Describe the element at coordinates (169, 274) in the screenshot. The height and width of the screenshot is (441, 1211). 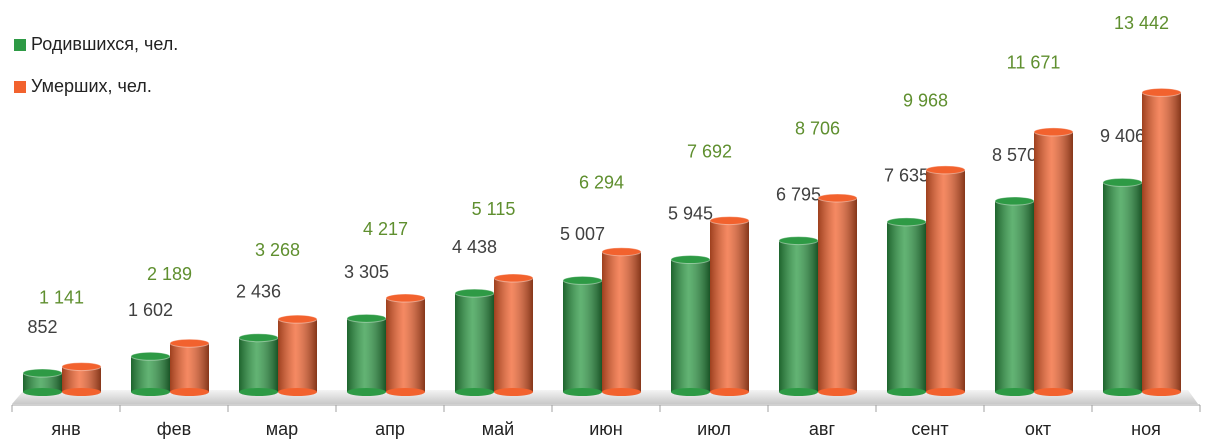
I see `data-label: 2 189` at that location.